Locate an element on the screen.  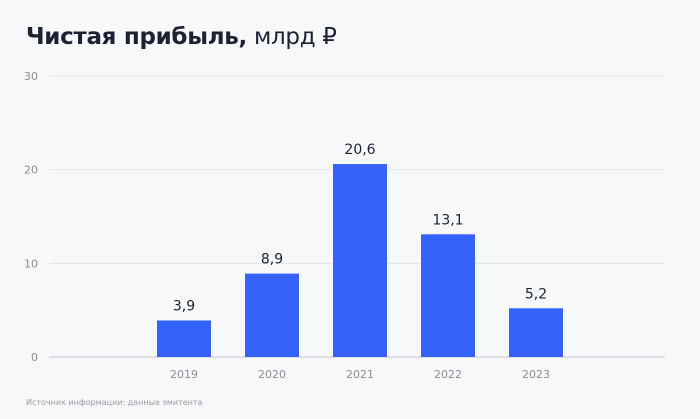
bar-2019 is located at coordinates (184, 338).